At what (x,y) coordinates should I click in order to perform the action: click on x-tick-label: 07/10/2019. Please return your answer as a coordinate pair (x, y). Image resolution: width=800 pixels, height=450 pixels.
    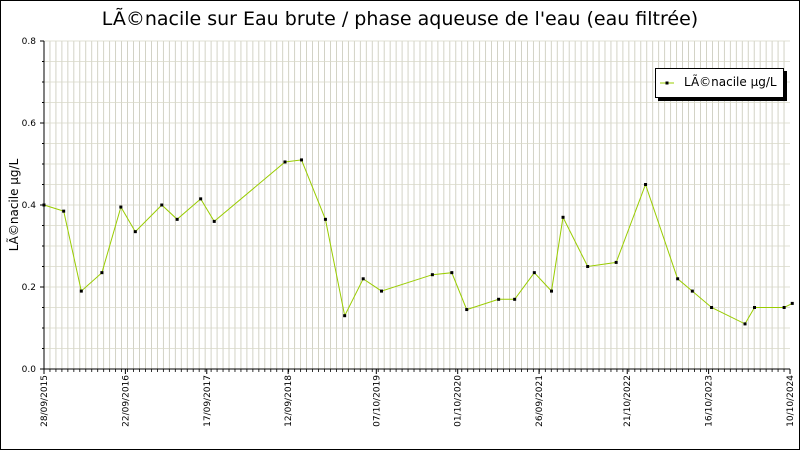
    Looking at the image, I should click on (377, 401).